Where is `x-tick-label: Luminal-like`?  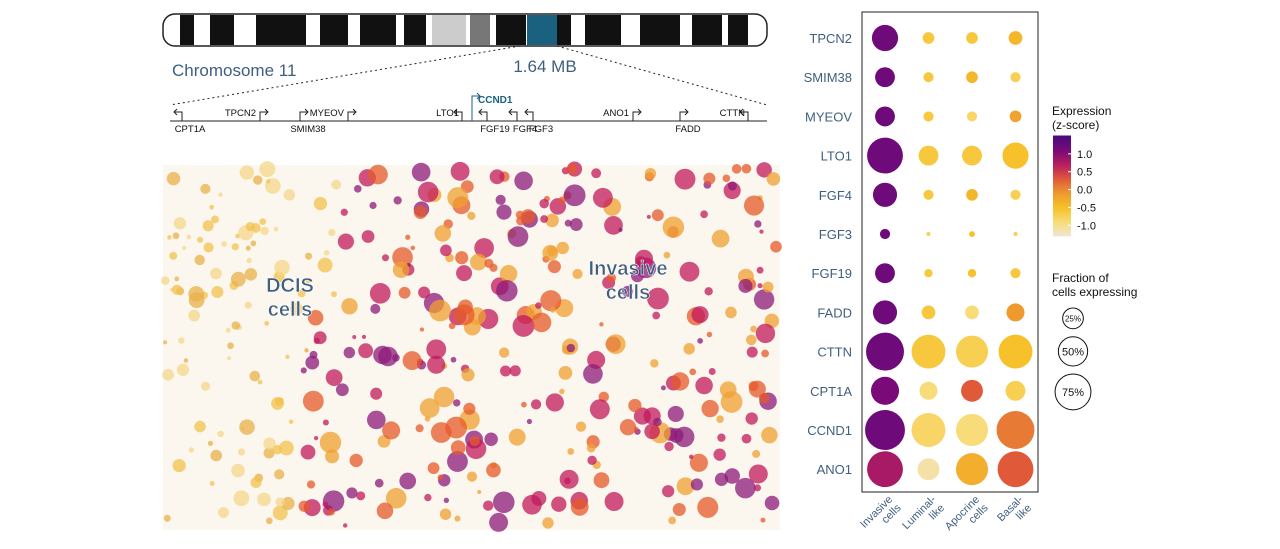
x-tick-label: Luminal-like is located at coordinates (923, 516).